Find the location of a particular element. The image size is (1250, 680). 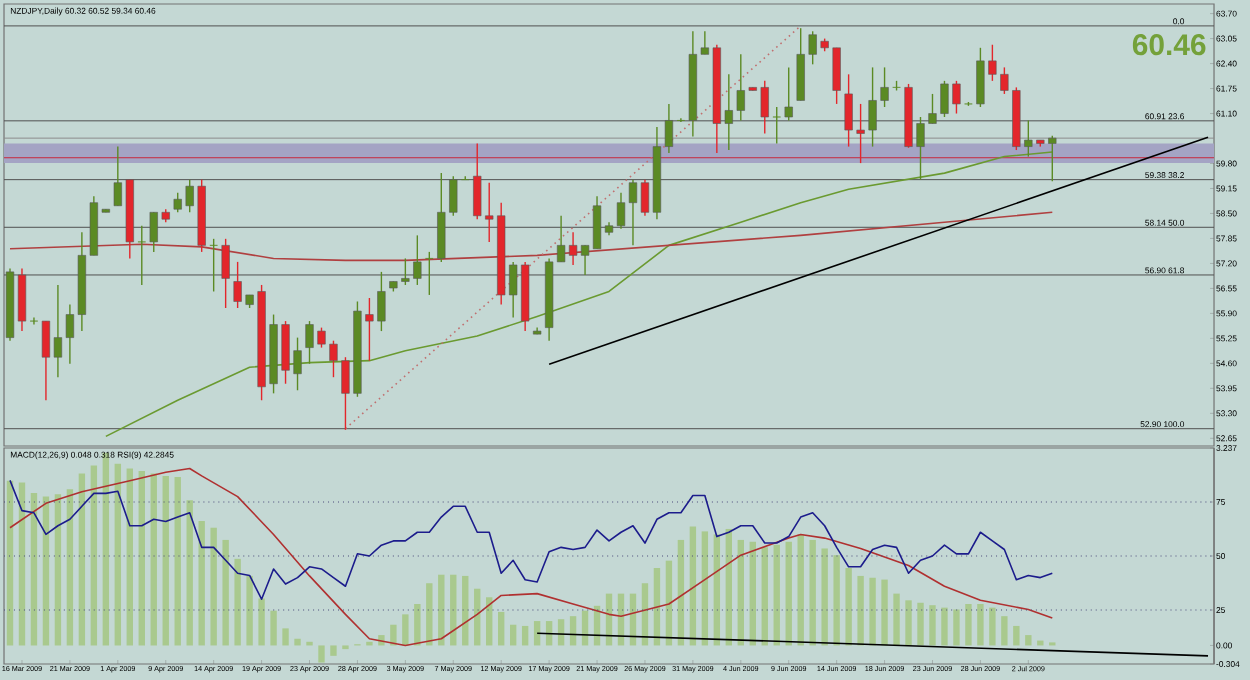

annotation: 60.46 is located at coordinates (1169, 45).